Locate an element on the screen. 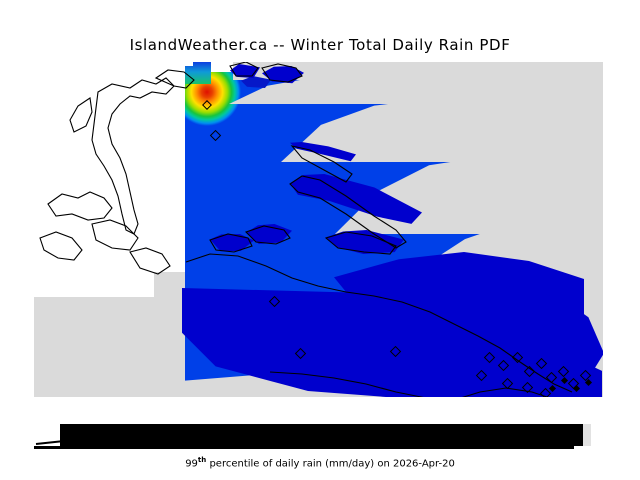 This screenshot has width=640, height=480. outside-domain-area-south is located at coordinates (318, 401).